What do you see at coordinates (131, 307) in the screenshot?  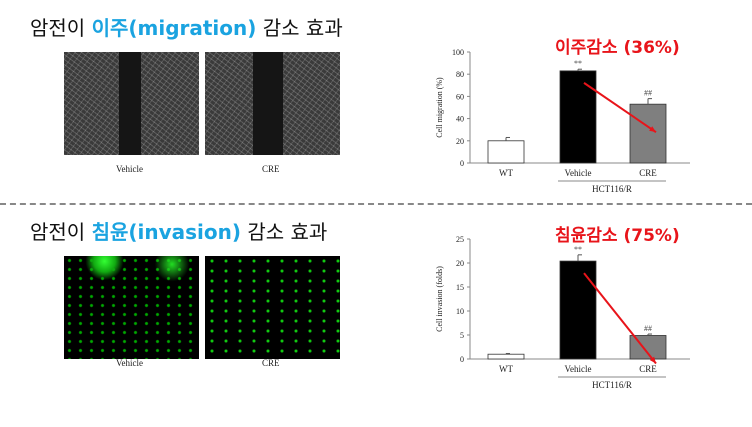 I see `invasion-image-vehicle` at bounding box center [131, 307].